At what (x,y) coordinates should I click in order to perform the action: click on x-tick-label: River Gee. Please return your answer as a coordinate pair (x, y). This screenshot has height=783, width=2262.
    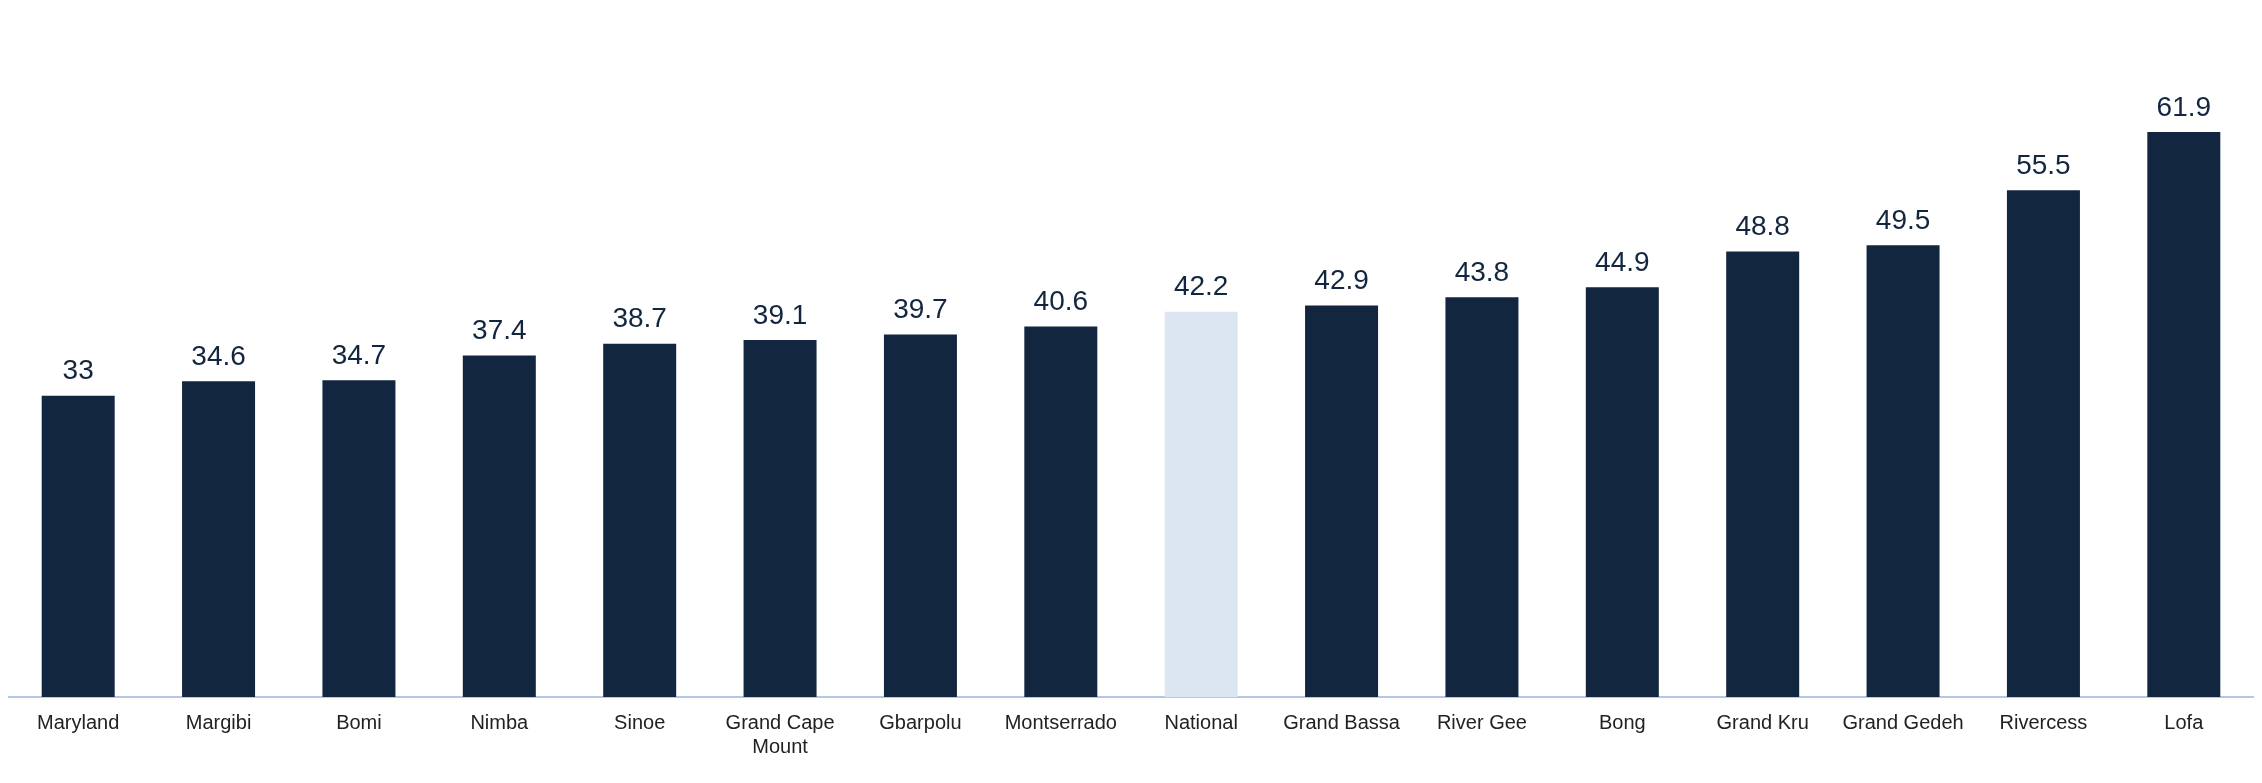
    Looking at the image, I should click on (1481, 721).